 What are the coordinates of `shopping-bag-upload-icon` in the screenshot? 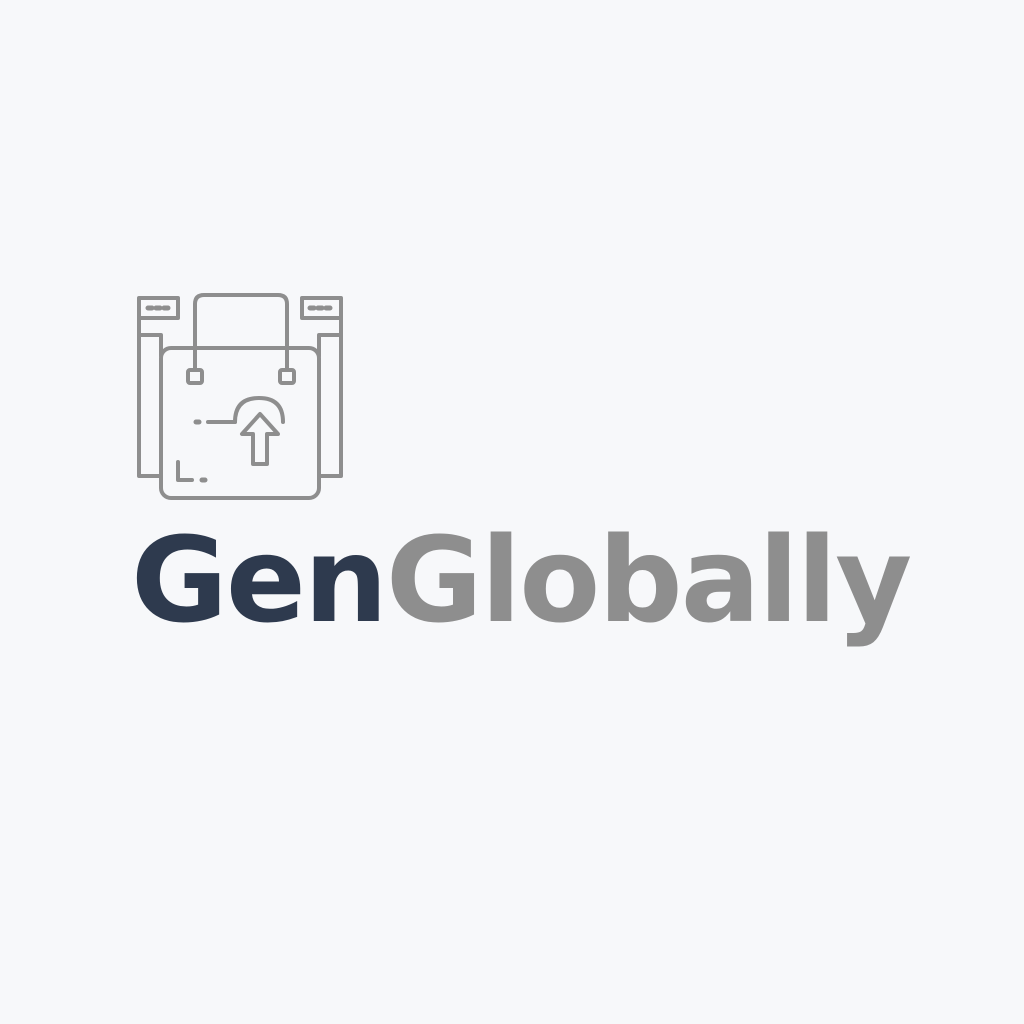 It's located at (240, 396).